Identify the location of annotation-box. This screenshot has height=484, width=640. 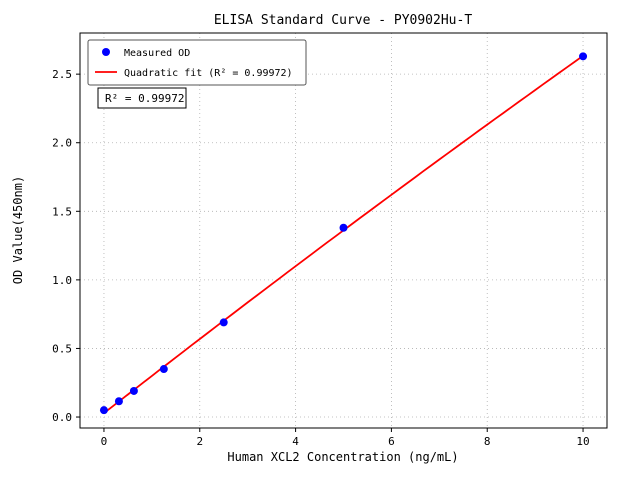
(142, 98).